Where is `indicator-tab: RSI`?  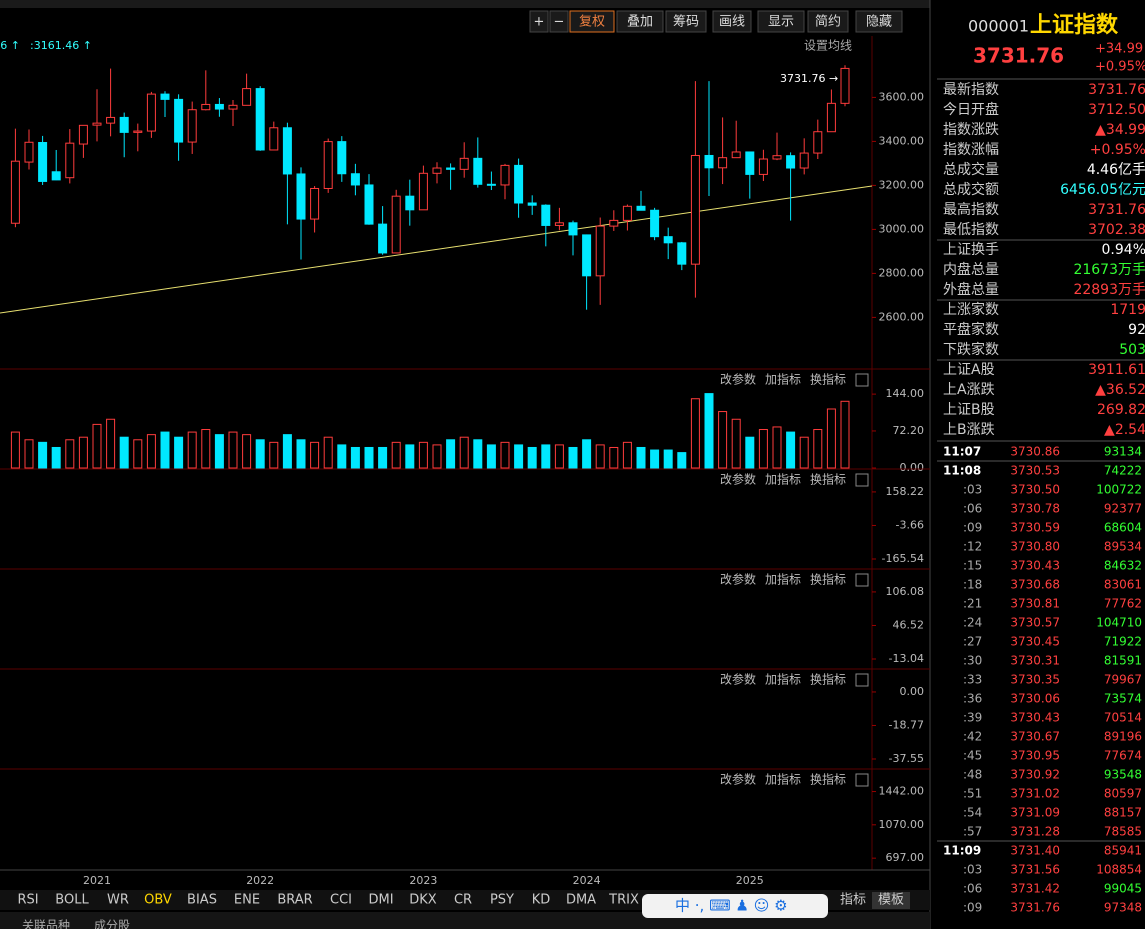 indicator-tab: RSI is located at coordinates (27, 900).